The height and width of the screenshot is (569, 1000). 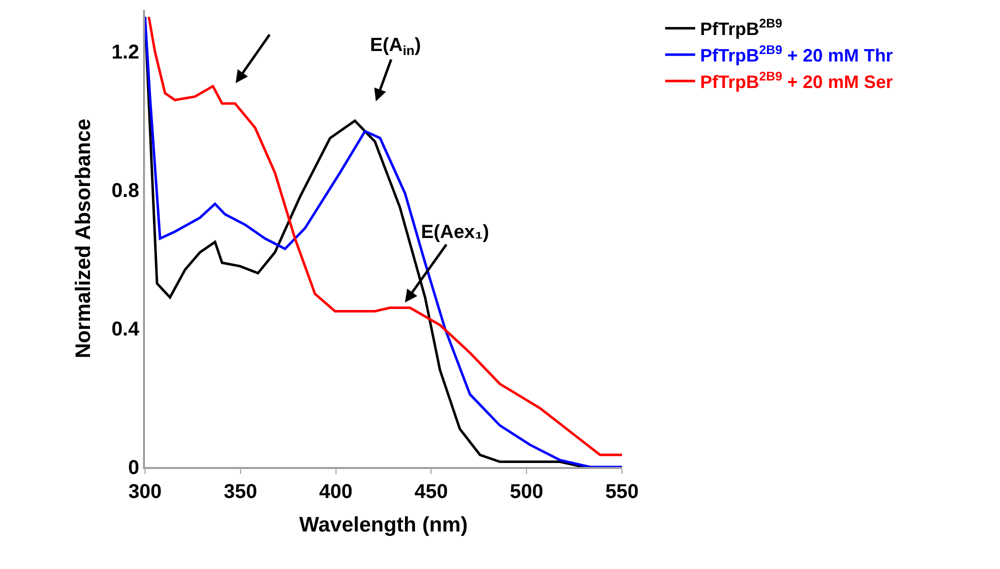 What do you see at coordinates (335, 491) in the screenshot?
I see `x-tick-label: 400` at bounding box center [335, 491].